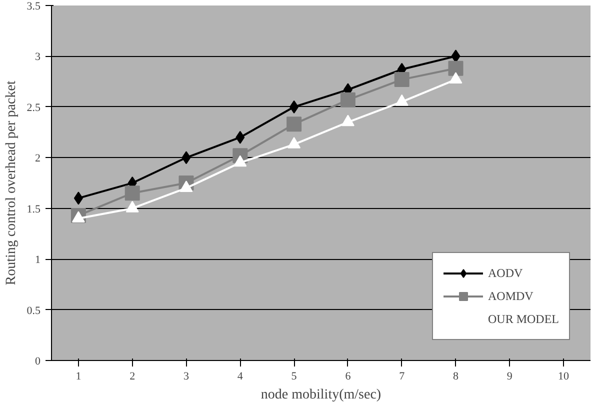 The width and height of the screenshot is (595, 405). Describe the element at coordinates (187, 376) in the screenshot. I see `x-tick-label: 3` at that location.